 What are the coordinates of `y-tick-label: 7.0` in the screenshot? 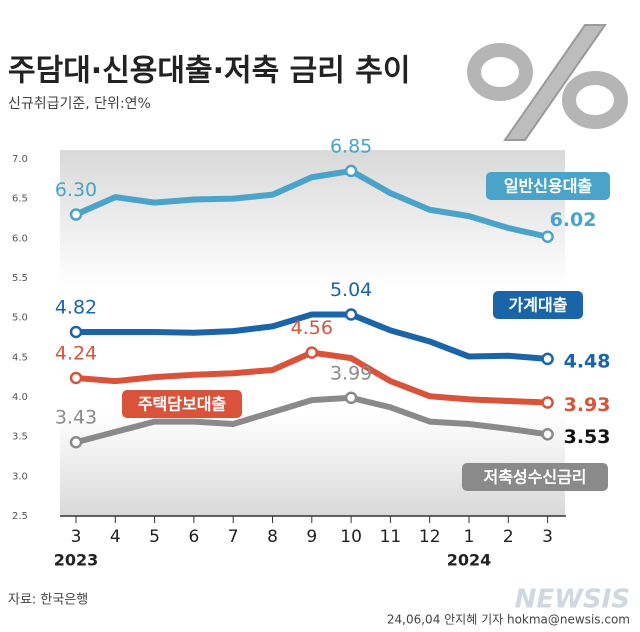 It's located at (20, 159).